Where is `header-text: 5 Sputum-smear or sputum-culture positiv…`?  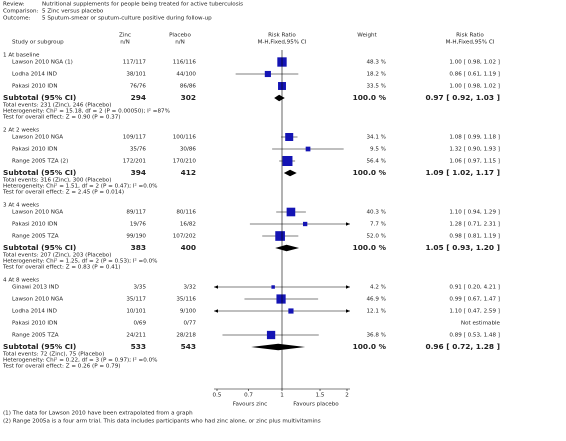
header-text: 5 Sputum-smear or sputum-culture positiv… is located at coordinates (127, 19).